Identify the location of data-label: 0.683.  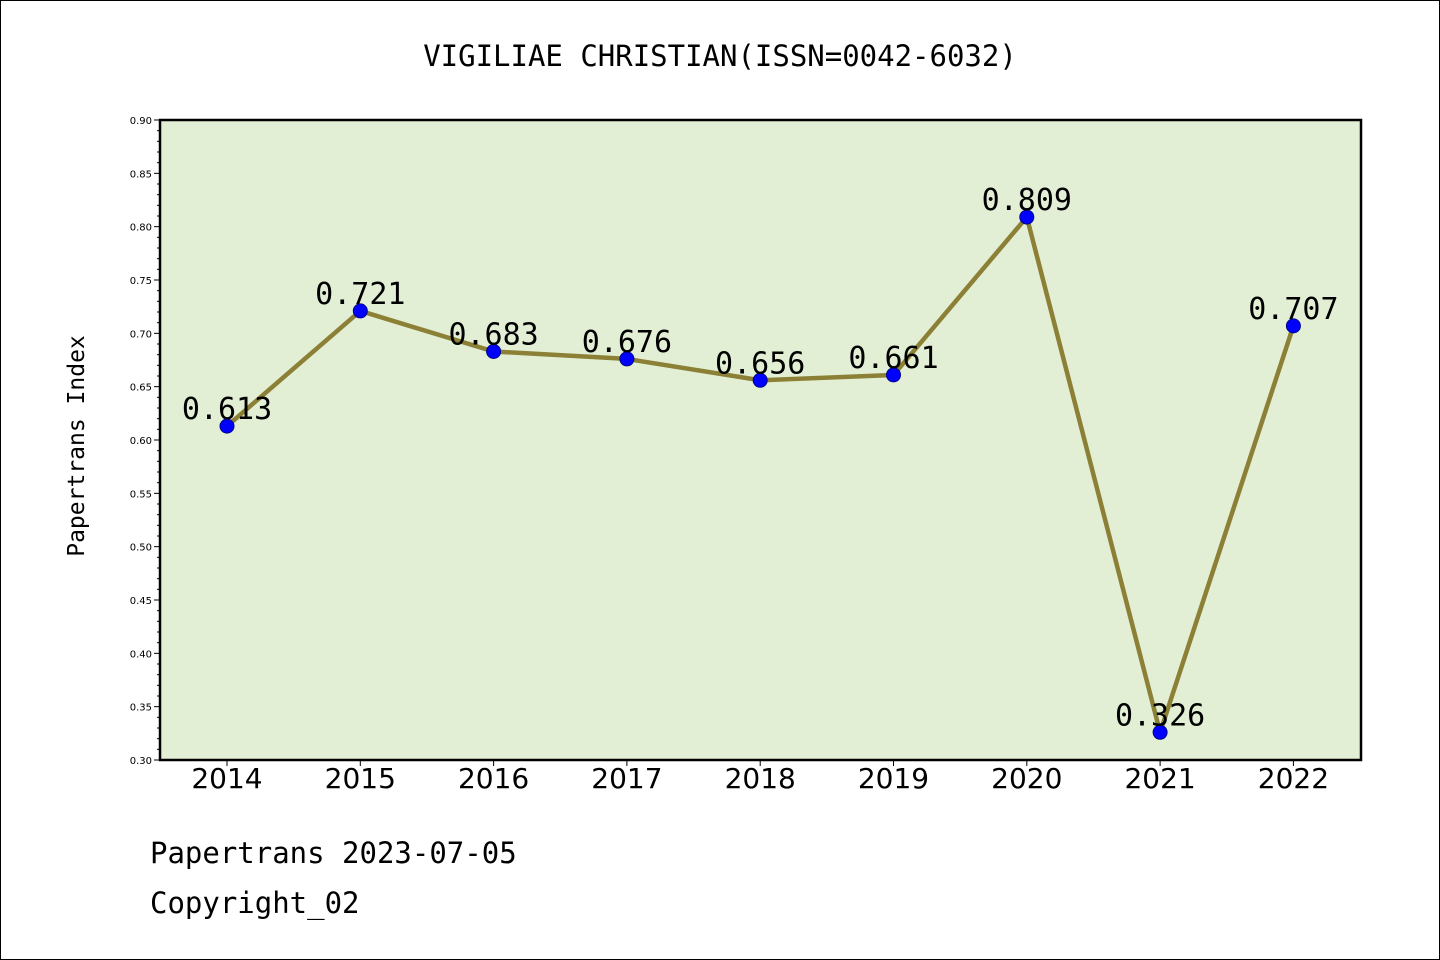
(493, 334).